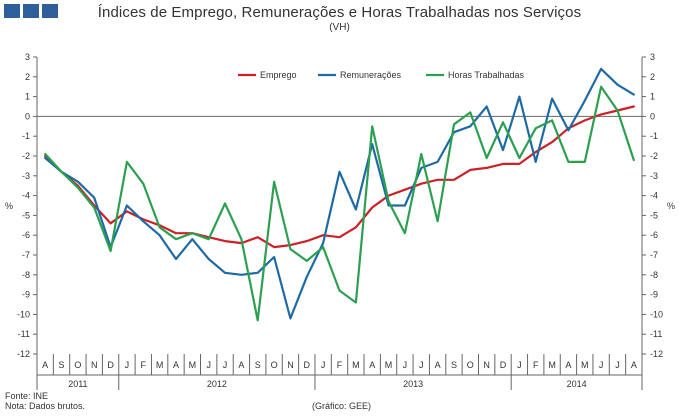 This screenshot has width=679, height=417. I want to click on y-tick-label-right: -11, so click(656, 334).